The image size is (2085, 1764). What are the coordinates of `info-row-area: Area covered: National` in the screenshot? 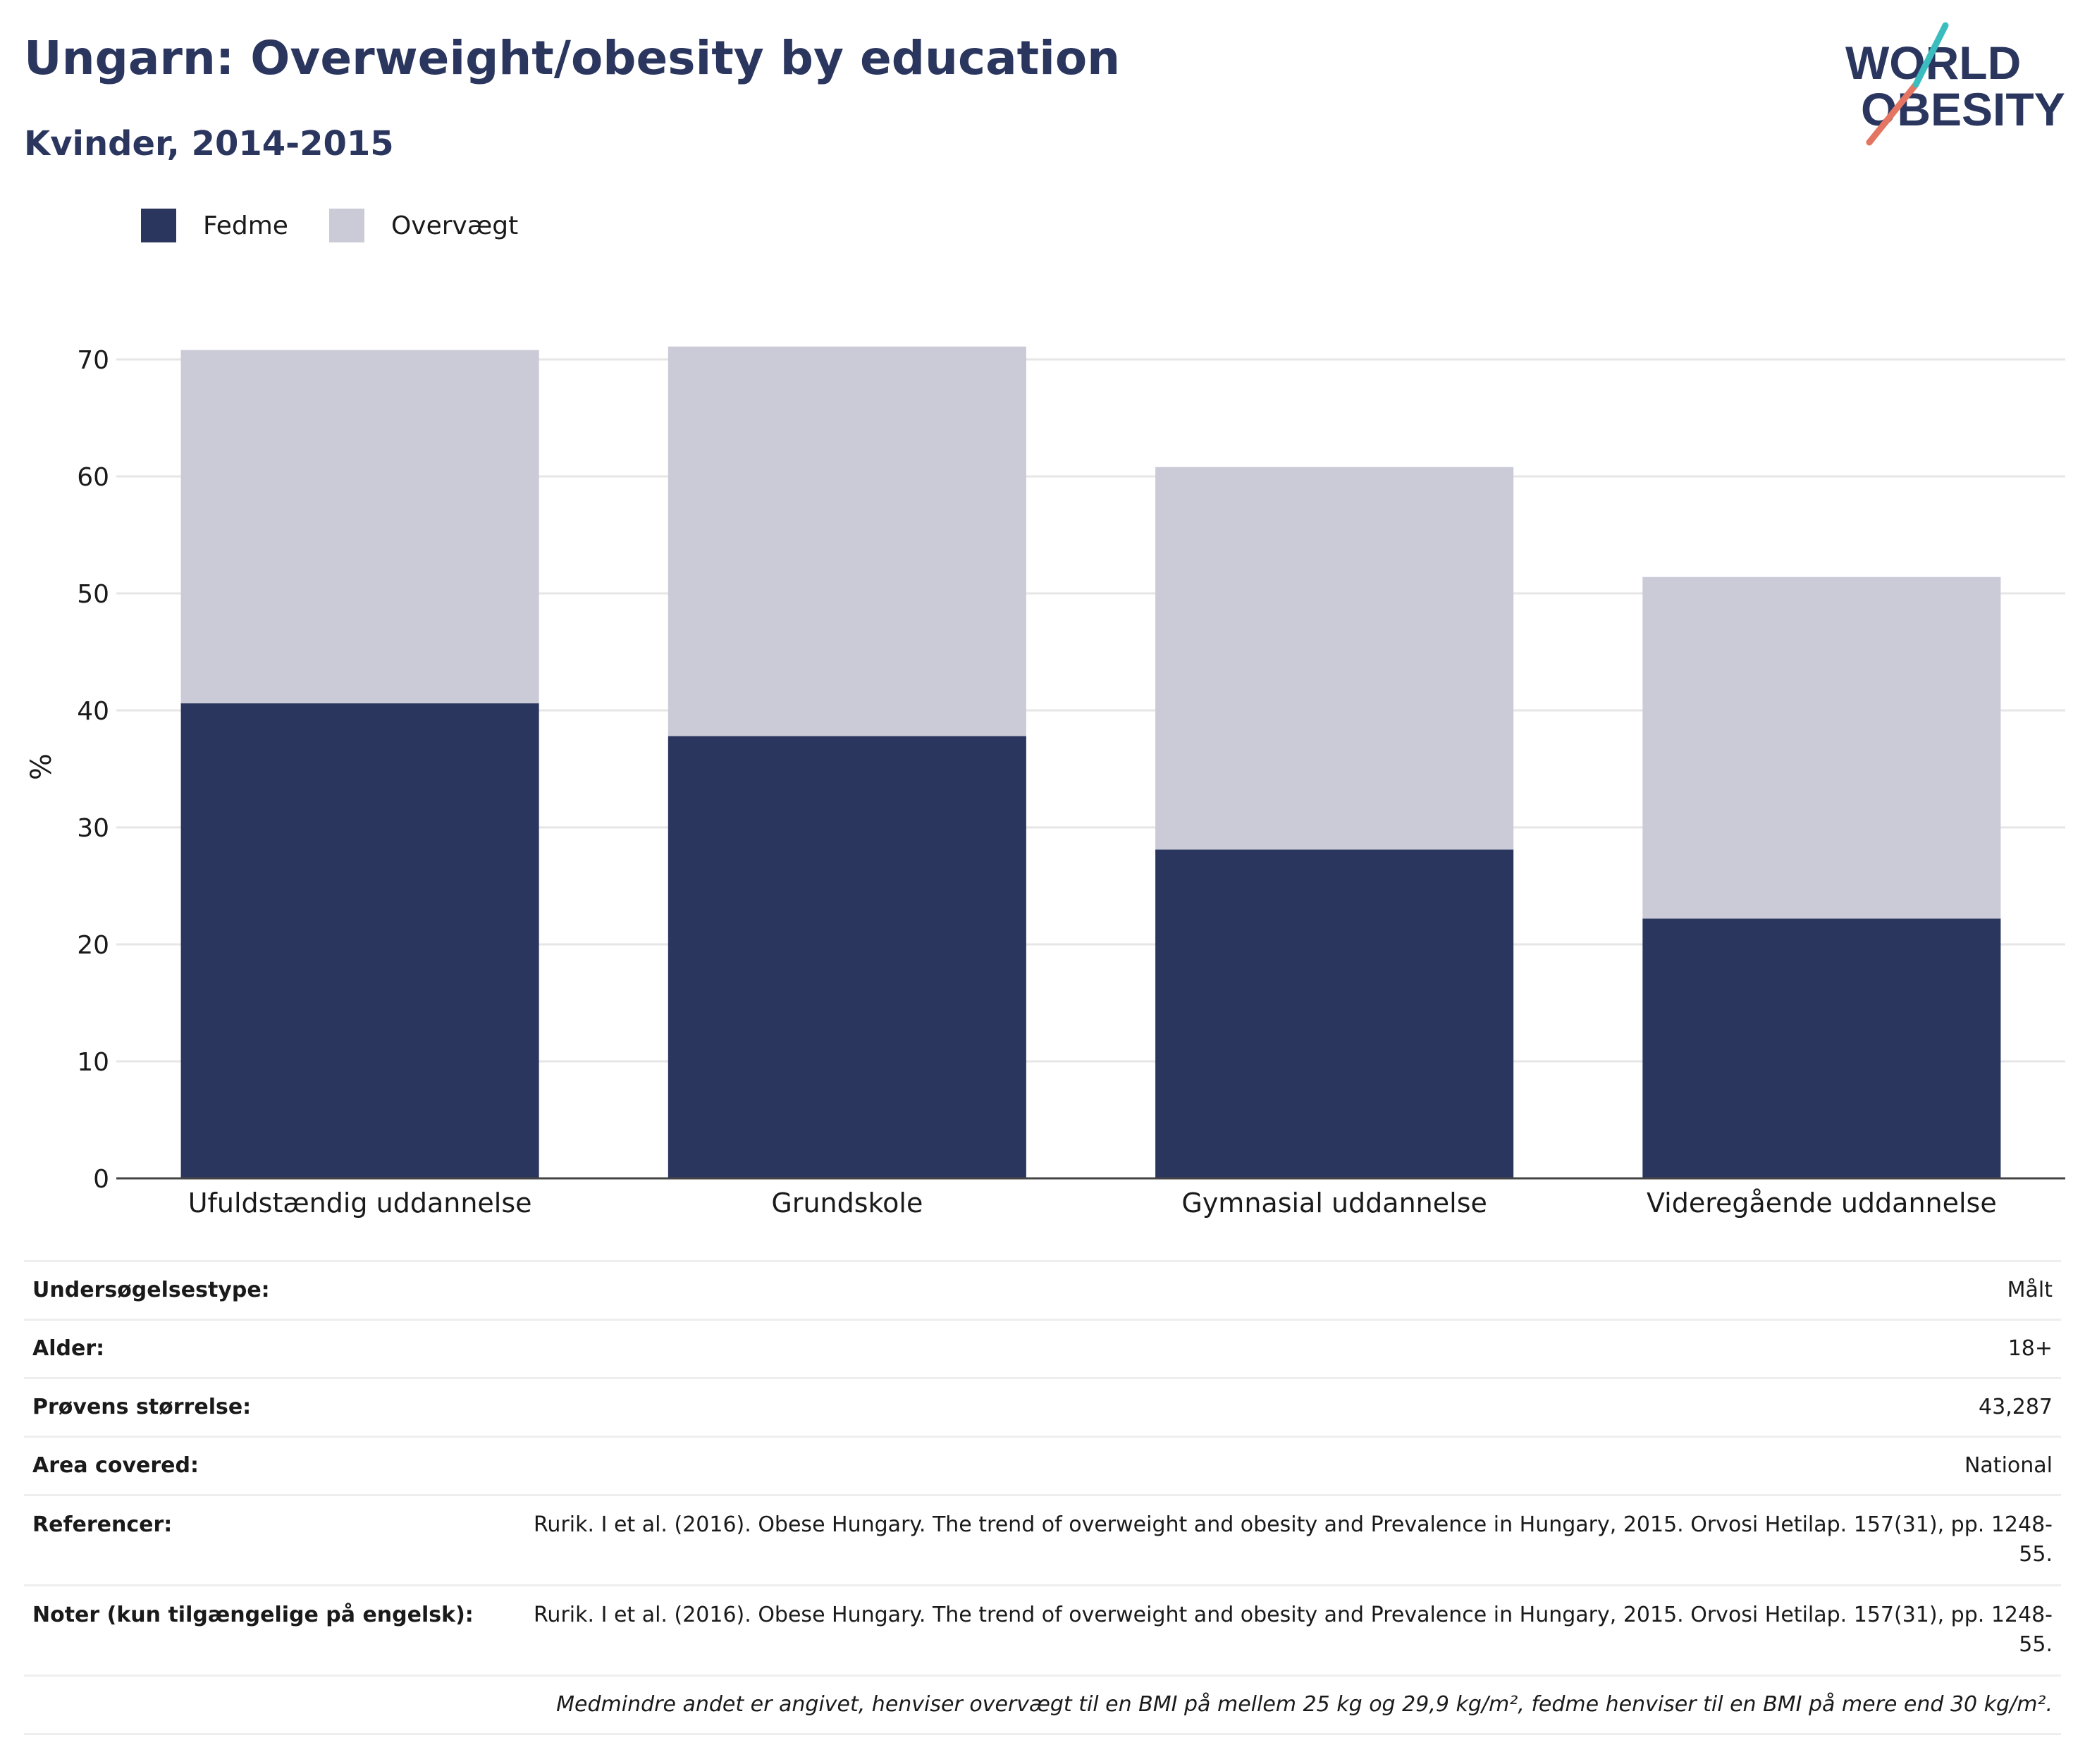 It's located at (1042, 1465).